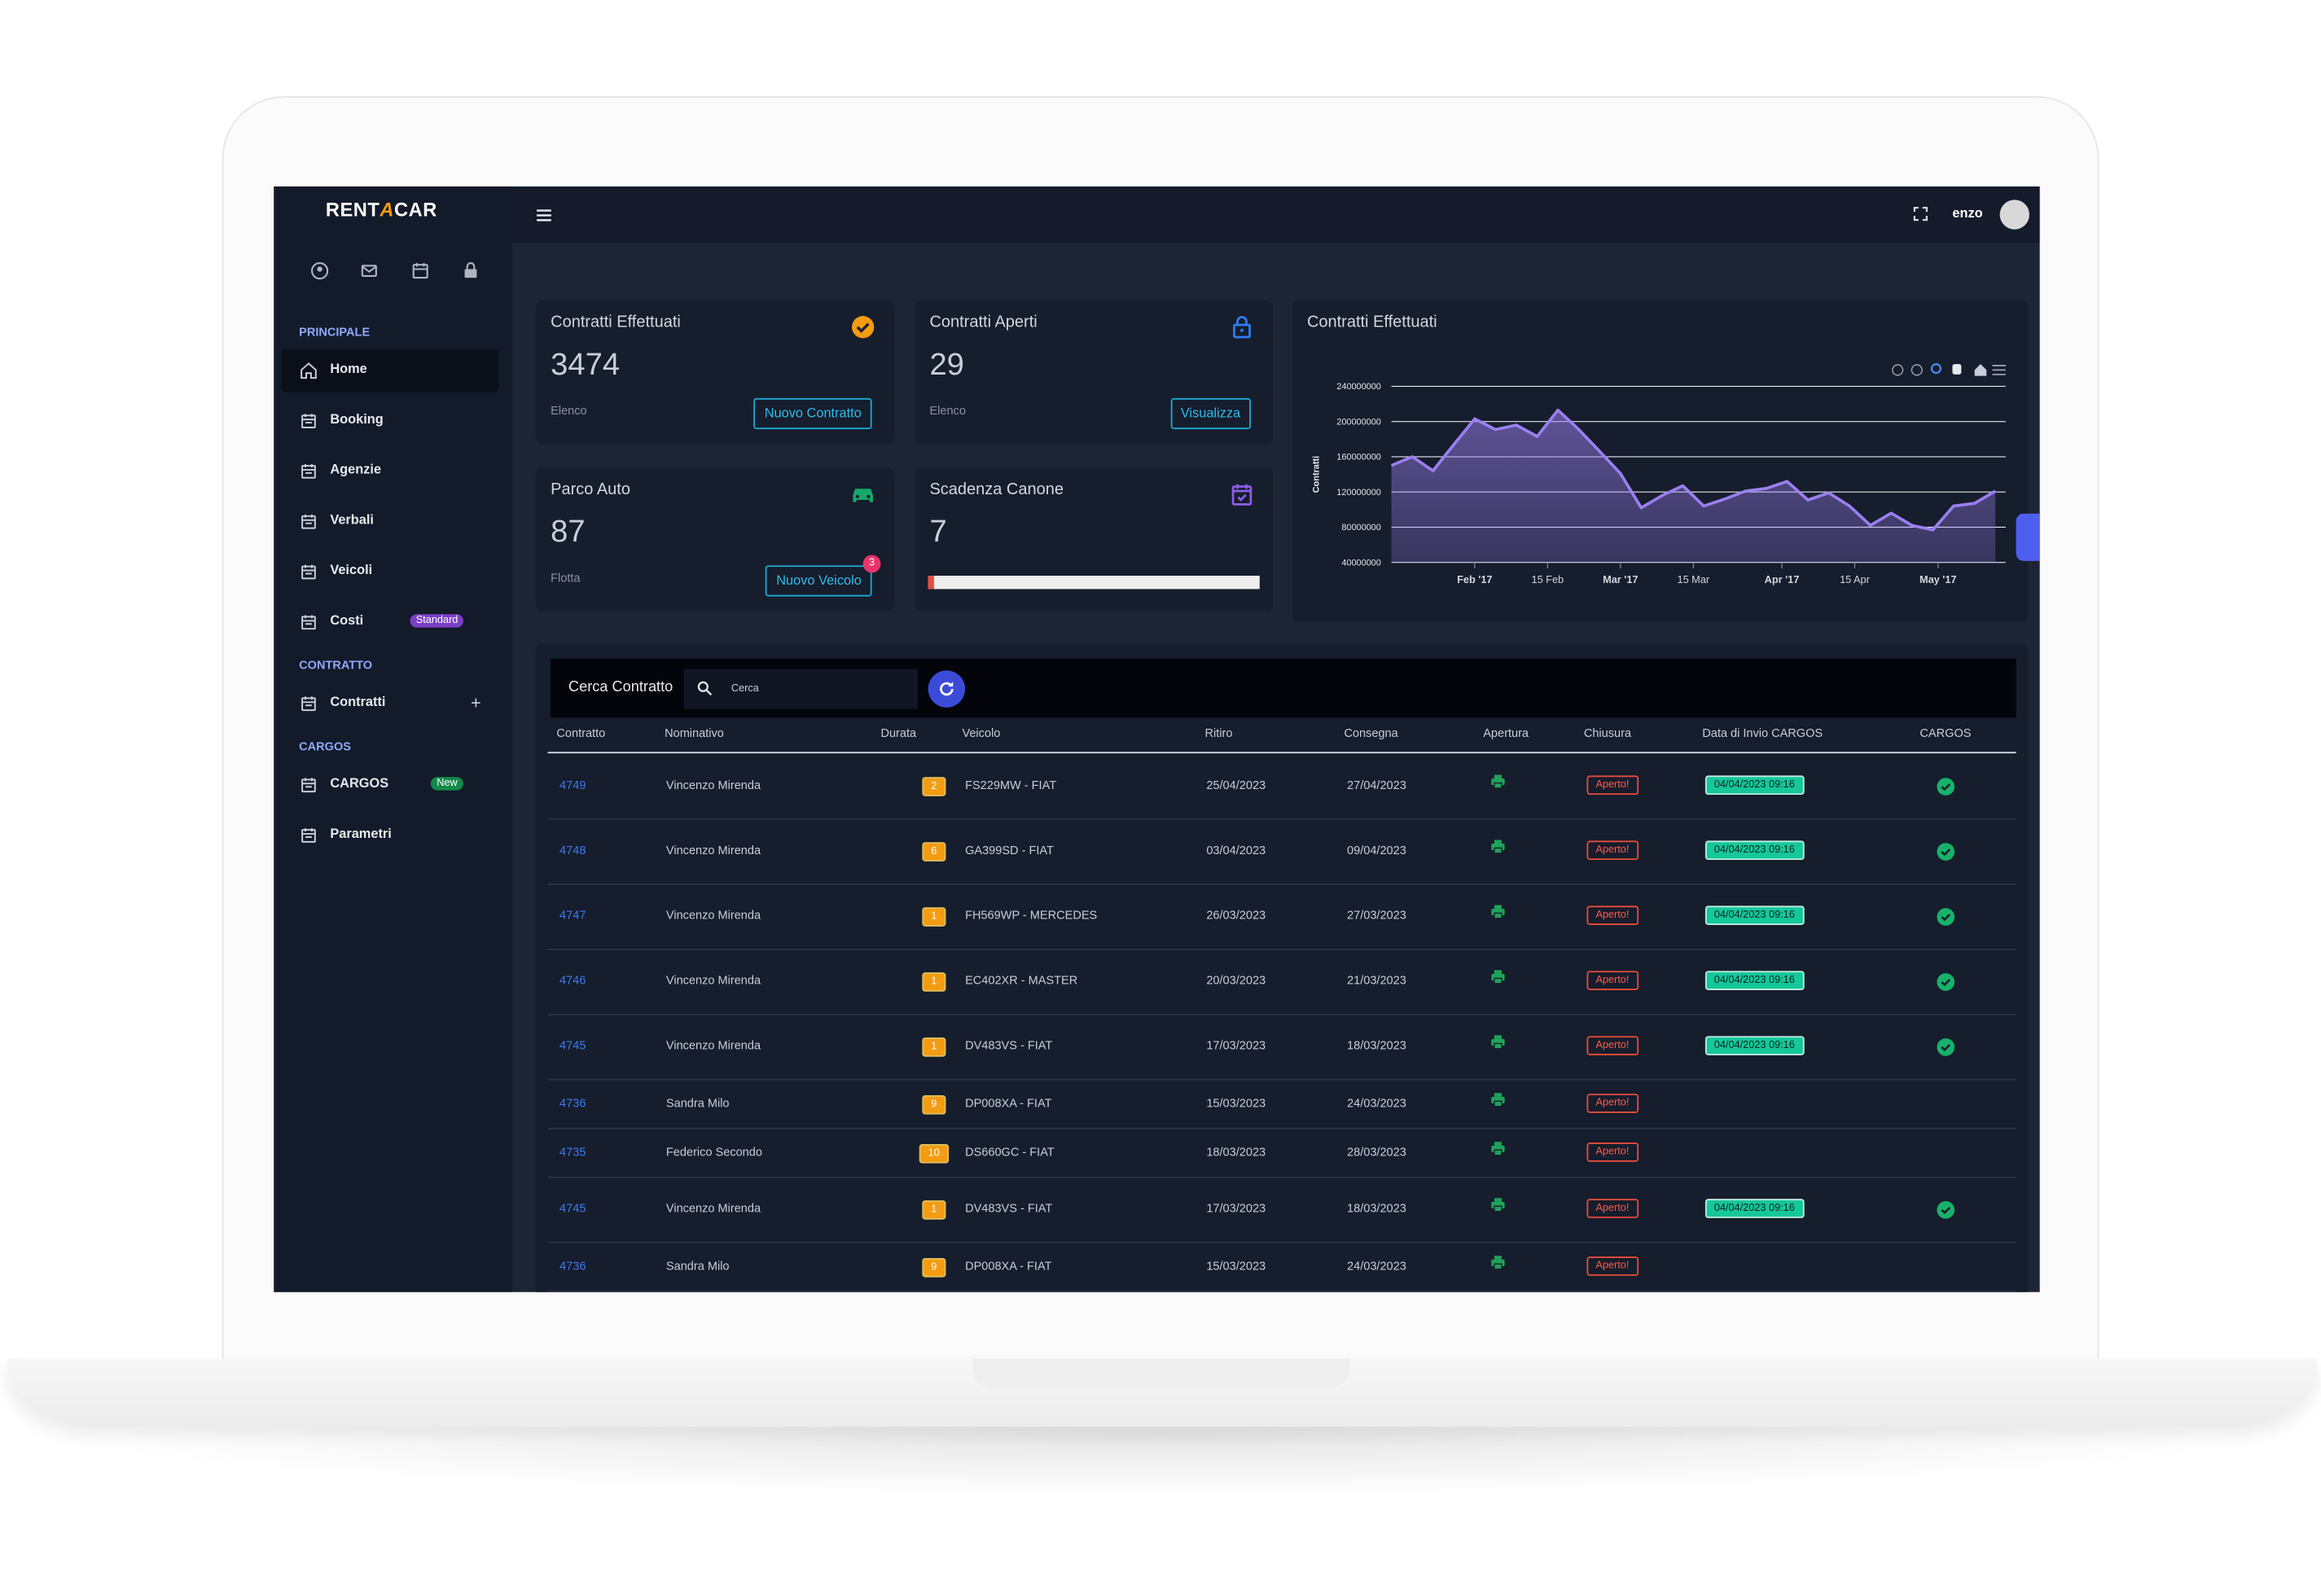  Describe the element at coordinates (352, 519) in the screenshot. I see `menu-item: Verbali` at that location.